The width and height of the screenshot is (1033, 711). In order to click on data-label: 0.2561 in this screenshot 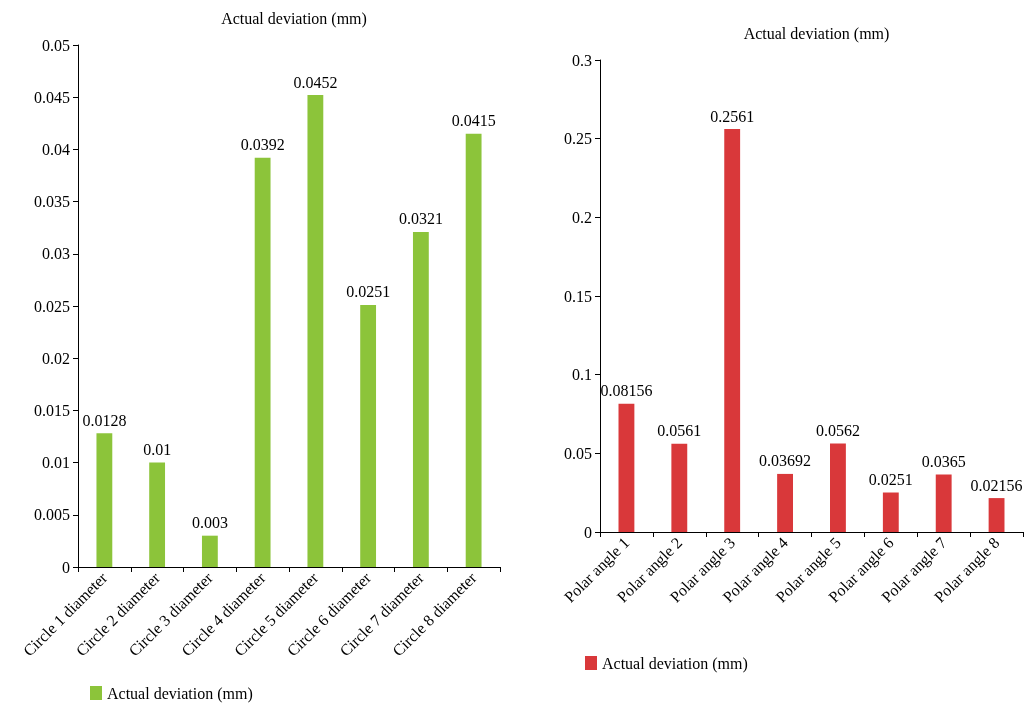, I will do `click(732, 116)`.